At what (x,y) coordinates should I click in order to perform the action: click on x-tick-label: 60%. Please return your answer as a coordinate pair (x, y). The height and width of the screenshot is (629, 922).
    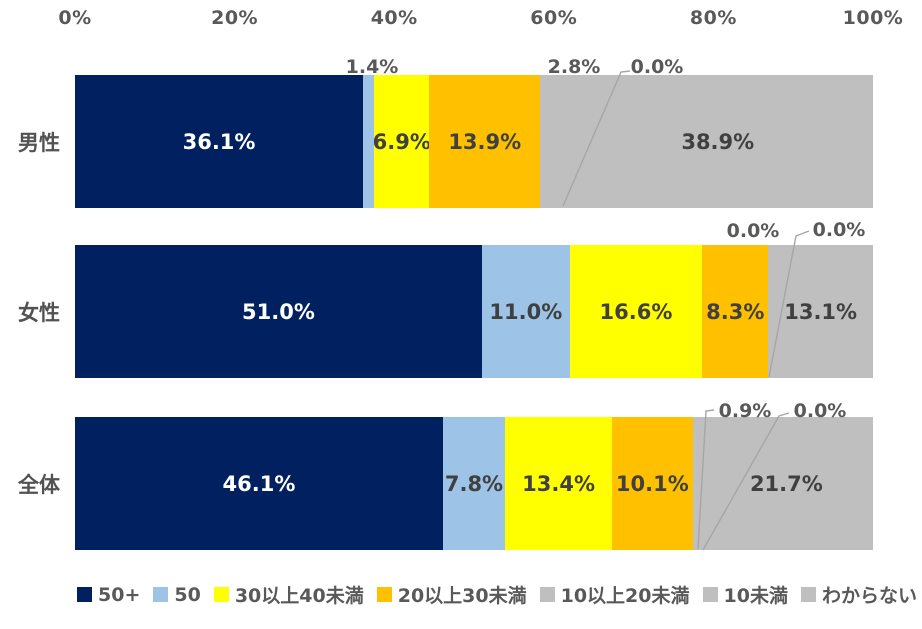
    Looking at the image, I should click on (554, 18).